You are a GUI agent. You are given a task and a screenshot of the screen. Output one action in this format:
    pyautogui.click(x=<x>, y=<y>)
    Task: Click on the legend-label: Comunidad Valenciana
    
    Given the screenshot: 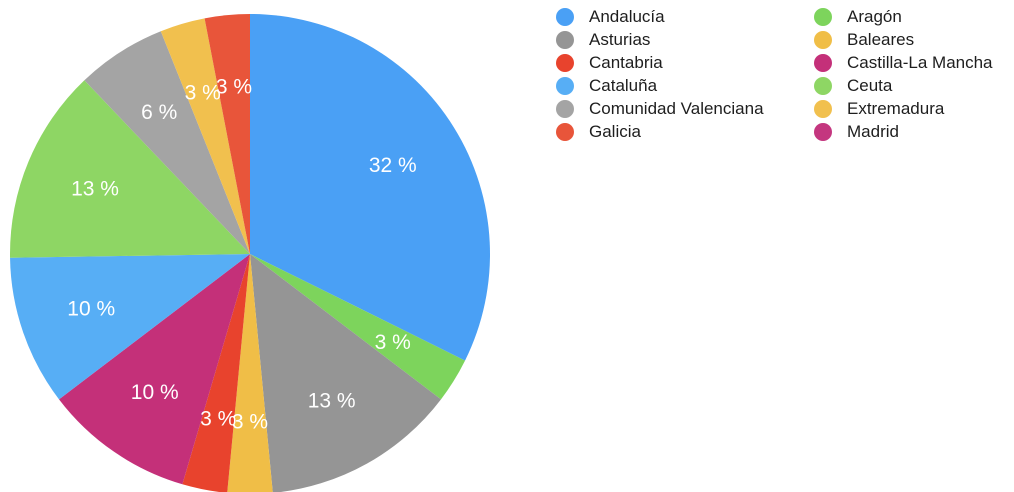 What is the action you would take?
    pyautogui.click(x=676, y=108)
    